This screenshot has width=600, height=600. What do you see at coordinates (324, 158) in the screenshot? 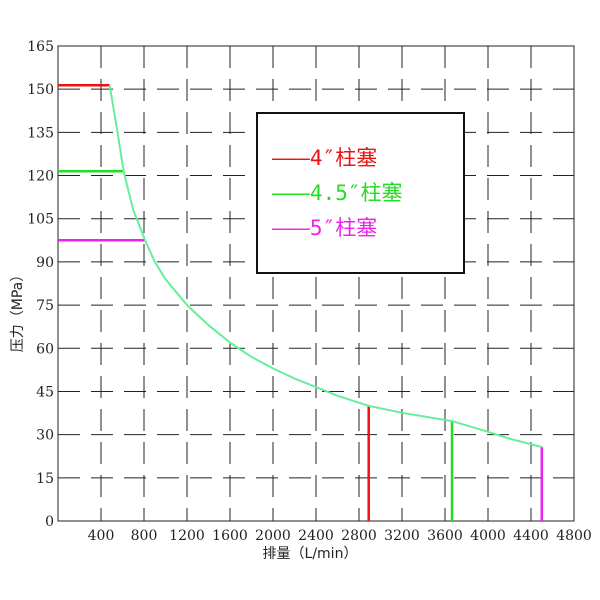
I see `legend-item-4in-plunger: ———4″柱塞` at bounding box center [324, 158].